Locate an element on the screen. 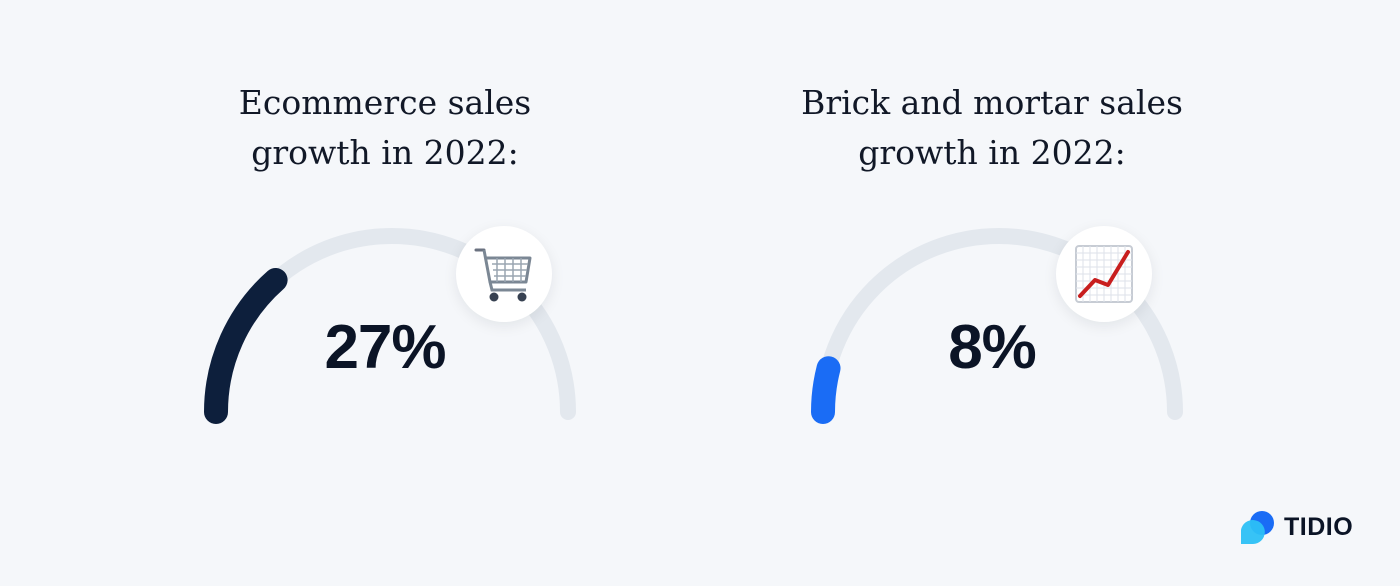 This screenshot has width=1400, height=586. gauge-value: 27% is located at coordinates (385, 347).